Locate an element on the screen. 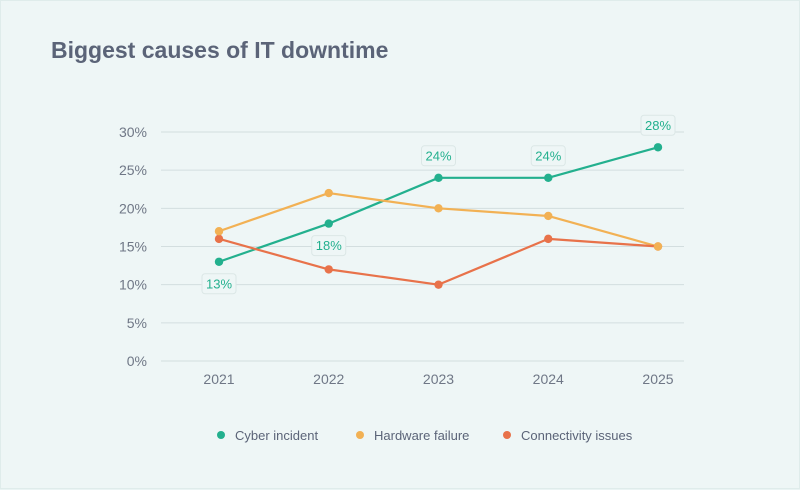 The height and width of the screenshot is (490, 800). data-label: 18% is located at coordinates (329, 245).